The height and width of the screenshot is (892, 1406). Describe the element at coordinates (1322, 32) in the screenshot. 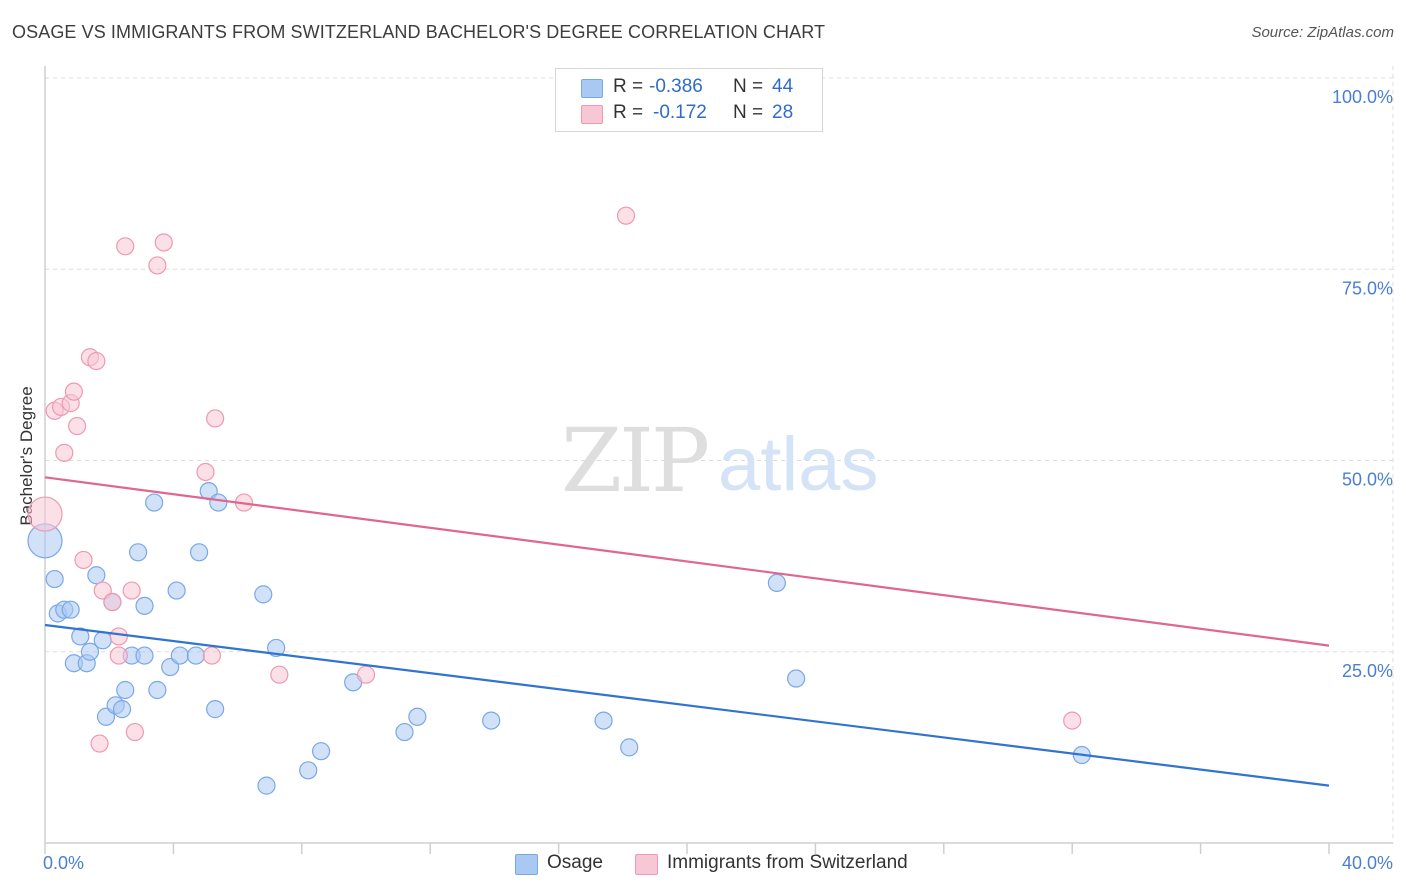

I see `source-label: Source: ZipAtlas.com` at that location.